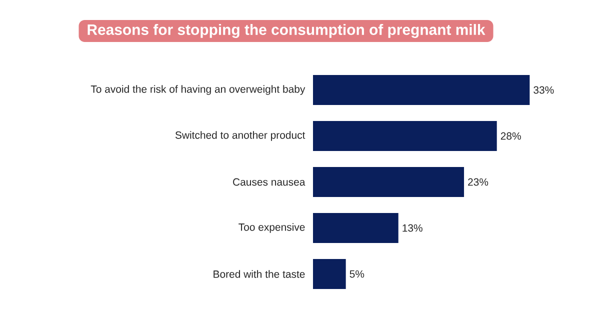 The image size is (598, 327). What do you see at coordinates (357, 274) in the screenshot?
I see `data-label: 5%` at bounding box center [357, 274].